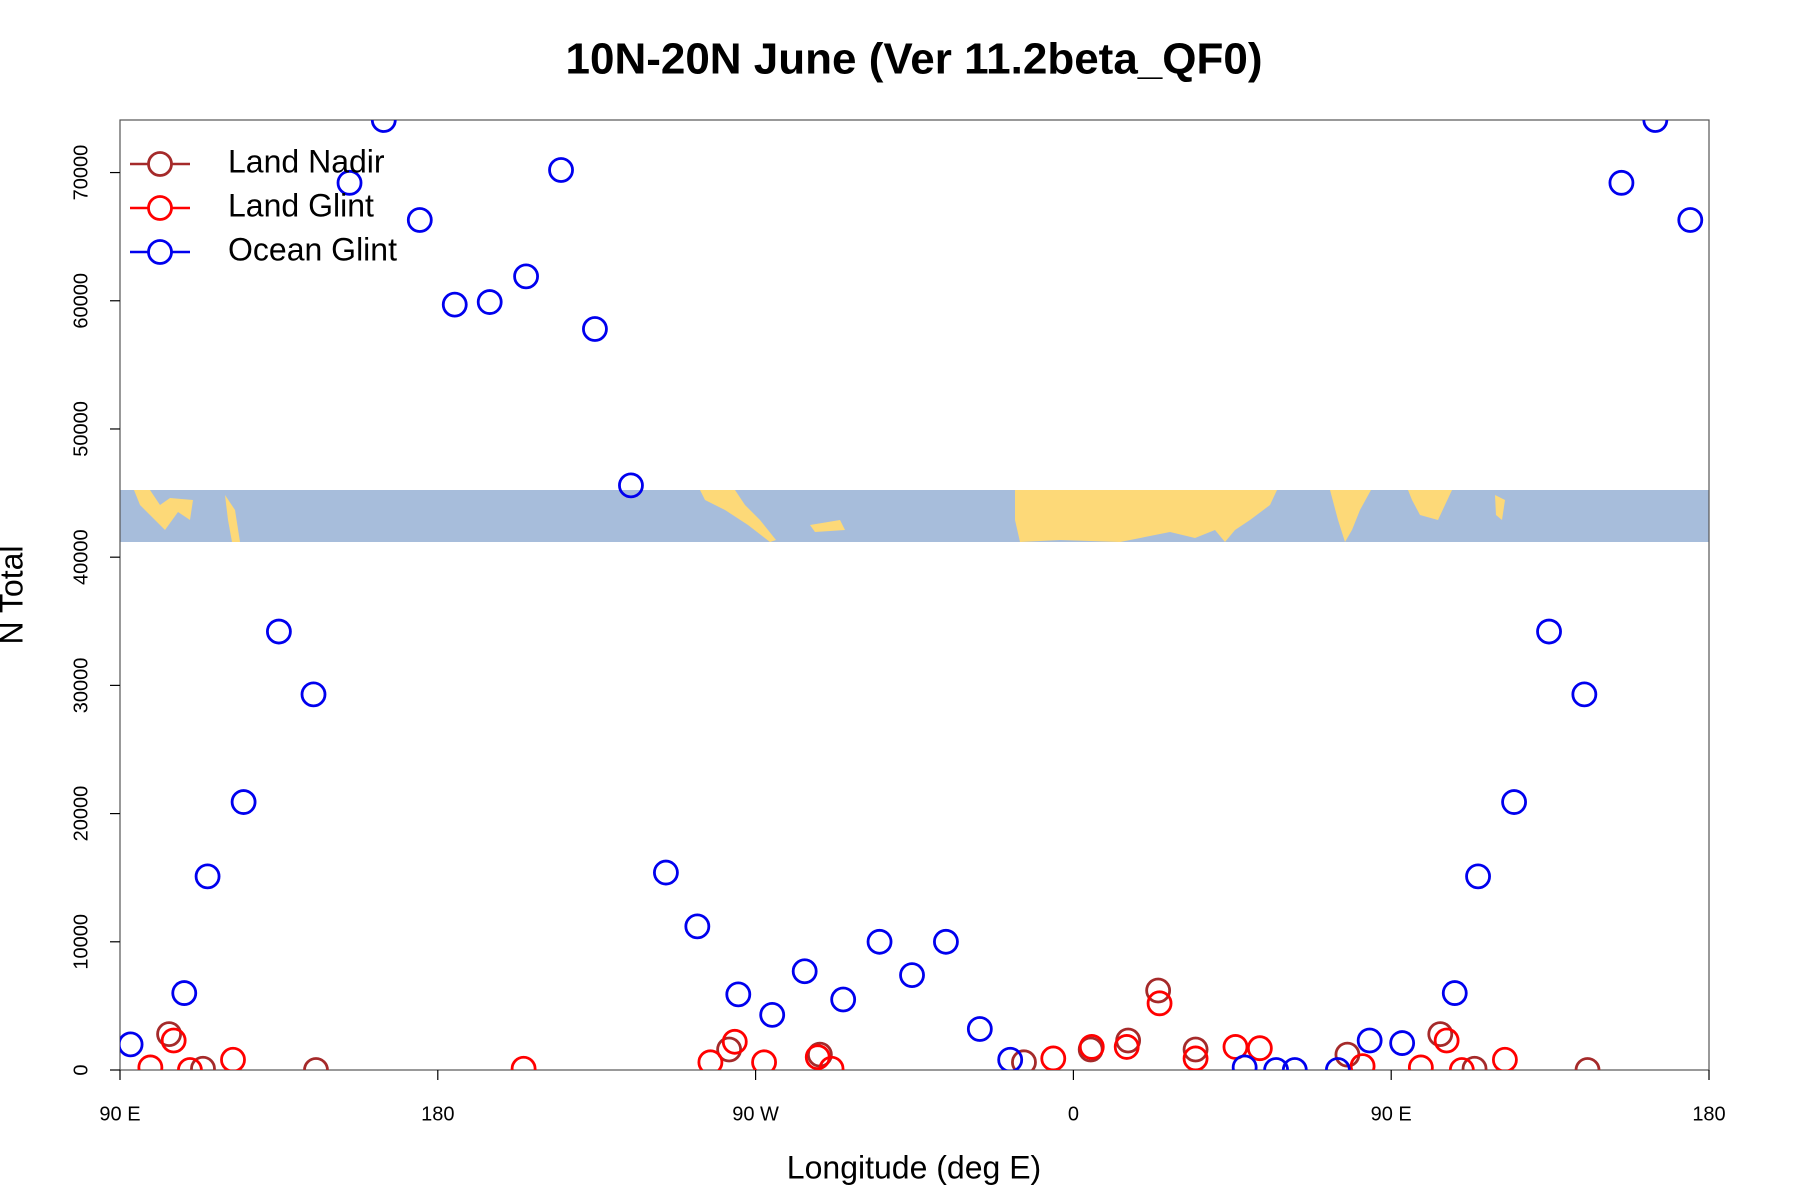 This screenshot has height=1200, width=1800. Describe the element at coordinates (81, 301) in the screenshot. I see `y-tick-label: 60000` at that location.